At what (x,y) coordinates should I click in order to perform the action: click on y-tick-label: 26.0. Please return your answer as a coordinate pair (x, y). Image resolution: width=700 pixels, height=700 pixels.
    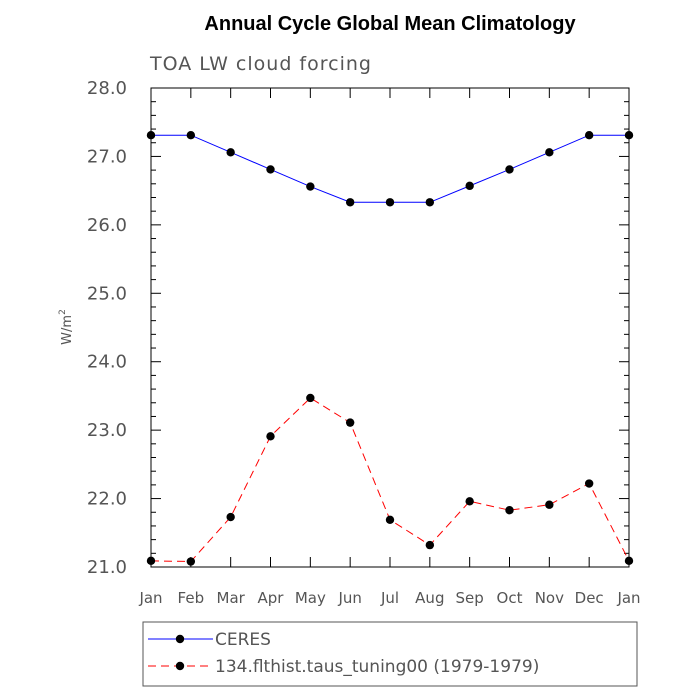
    Looking at the image, I should click on (107, 225).